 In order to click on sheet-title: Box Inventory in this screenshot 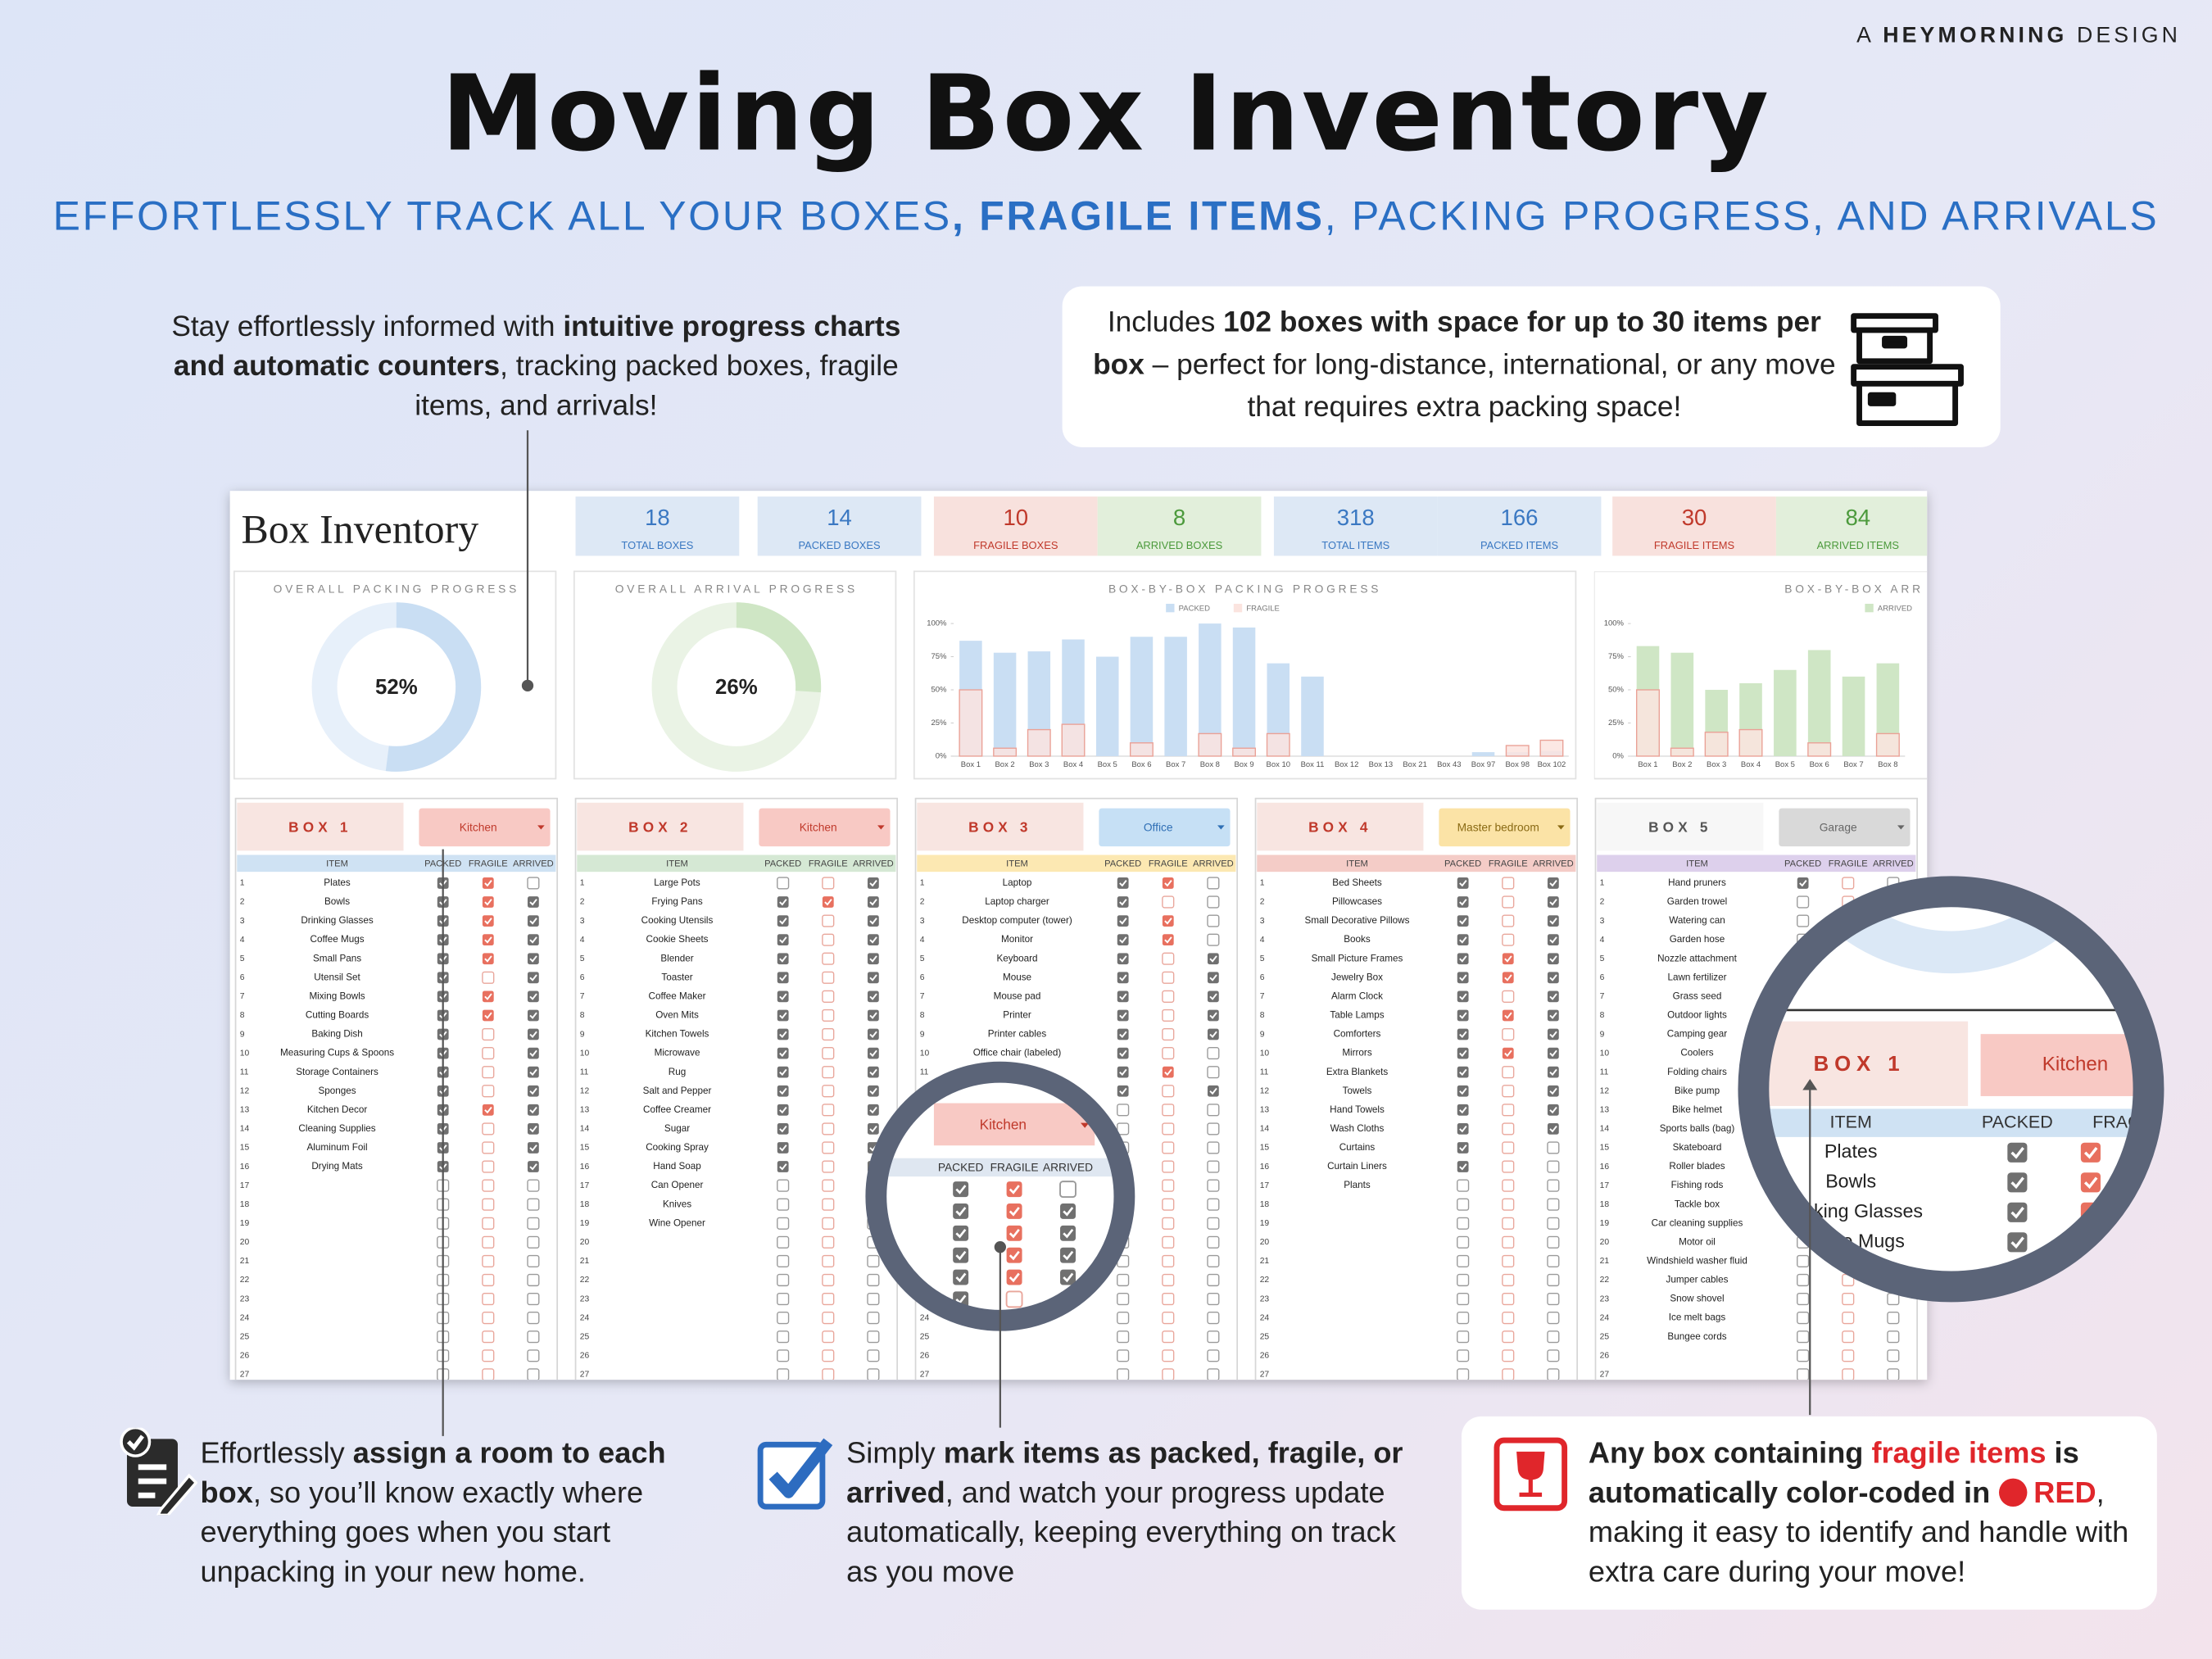, I will do `click(359, 528)`.